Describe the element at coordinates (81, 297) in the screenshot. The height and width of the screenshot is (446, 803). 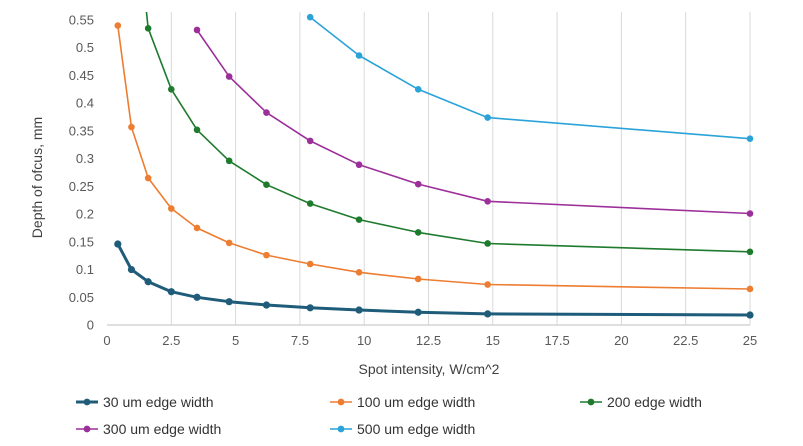
I see `y-tick-label: 0.05` at that location.